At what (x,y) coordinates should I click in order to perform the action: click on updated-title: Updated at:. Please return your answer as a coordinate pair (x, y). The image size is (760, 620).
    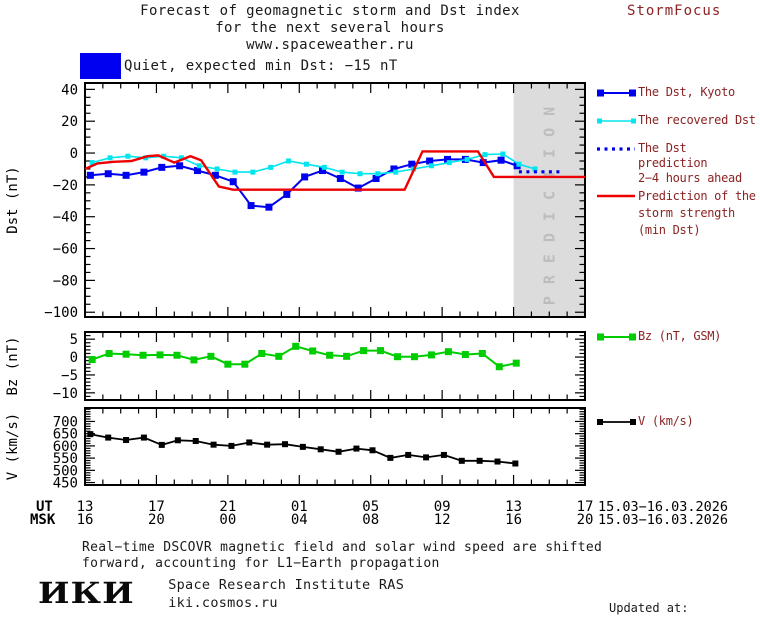
    Looking at the image, I should click on (649, 608).